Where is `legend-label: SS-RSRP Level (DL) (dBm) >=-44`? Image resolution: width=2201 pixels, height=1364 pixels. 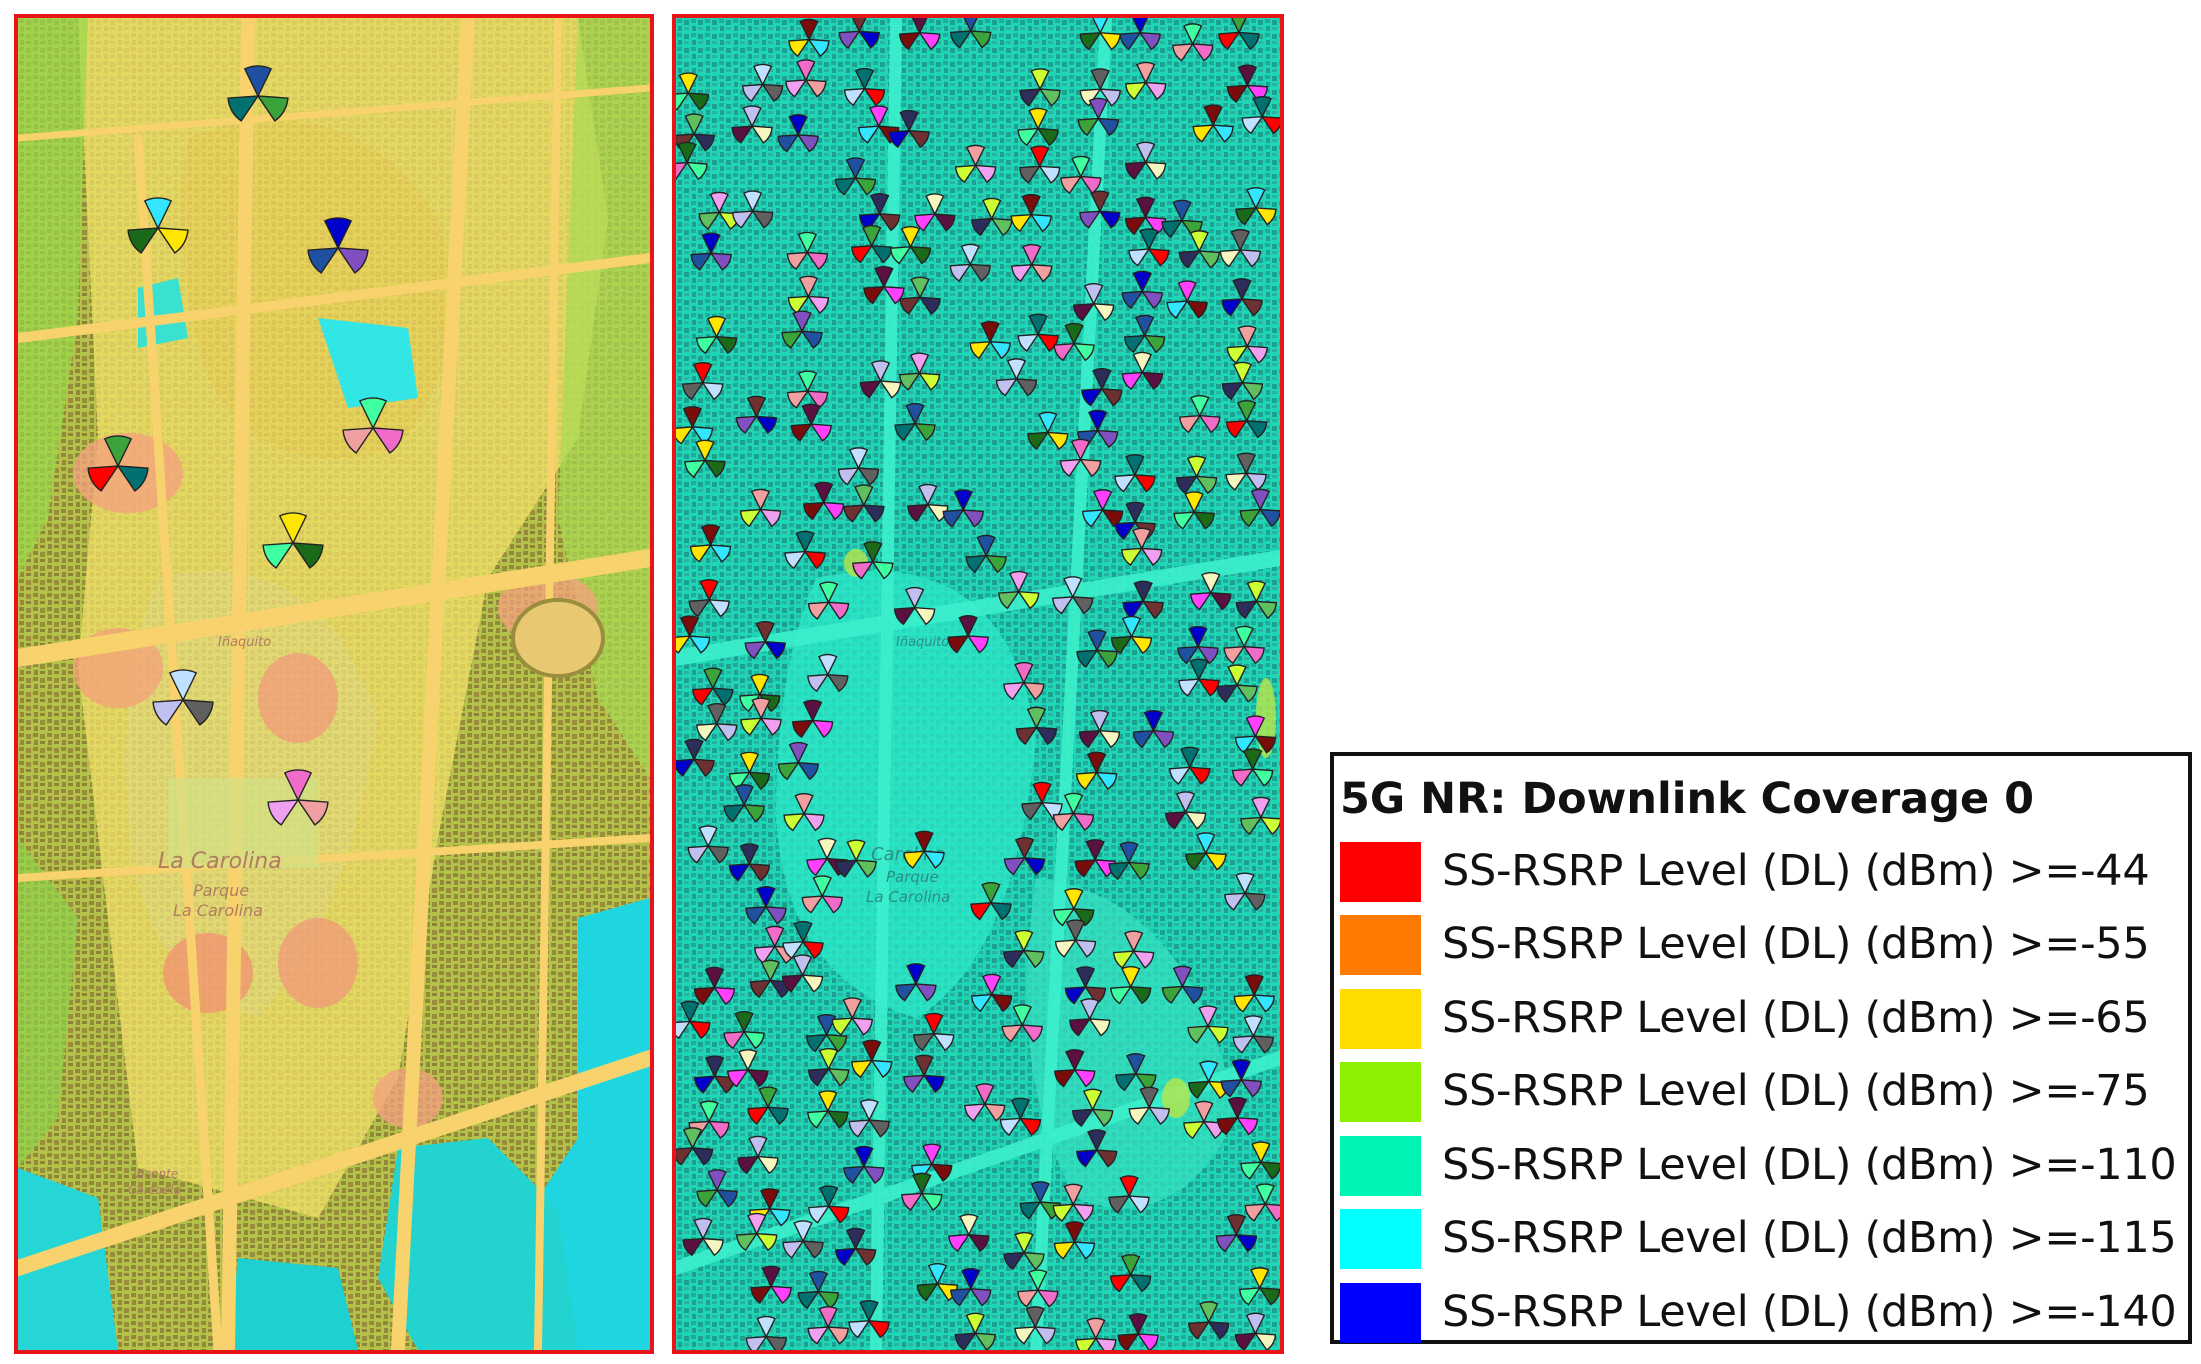 legend-label: SS-RSRP Level (DL) (dBm) >=-44 is located at coordinates (1796, 871).